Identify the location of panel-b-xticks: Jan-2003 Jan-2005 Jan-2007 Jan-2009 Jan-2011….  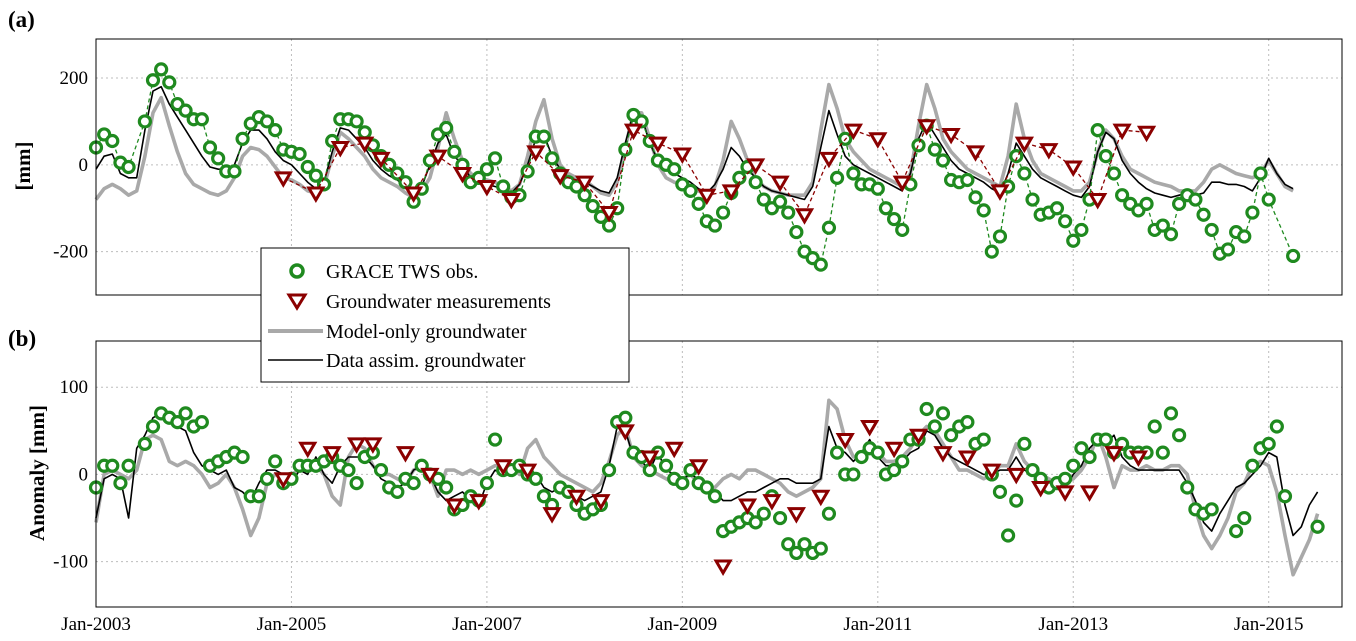
(682, 624).